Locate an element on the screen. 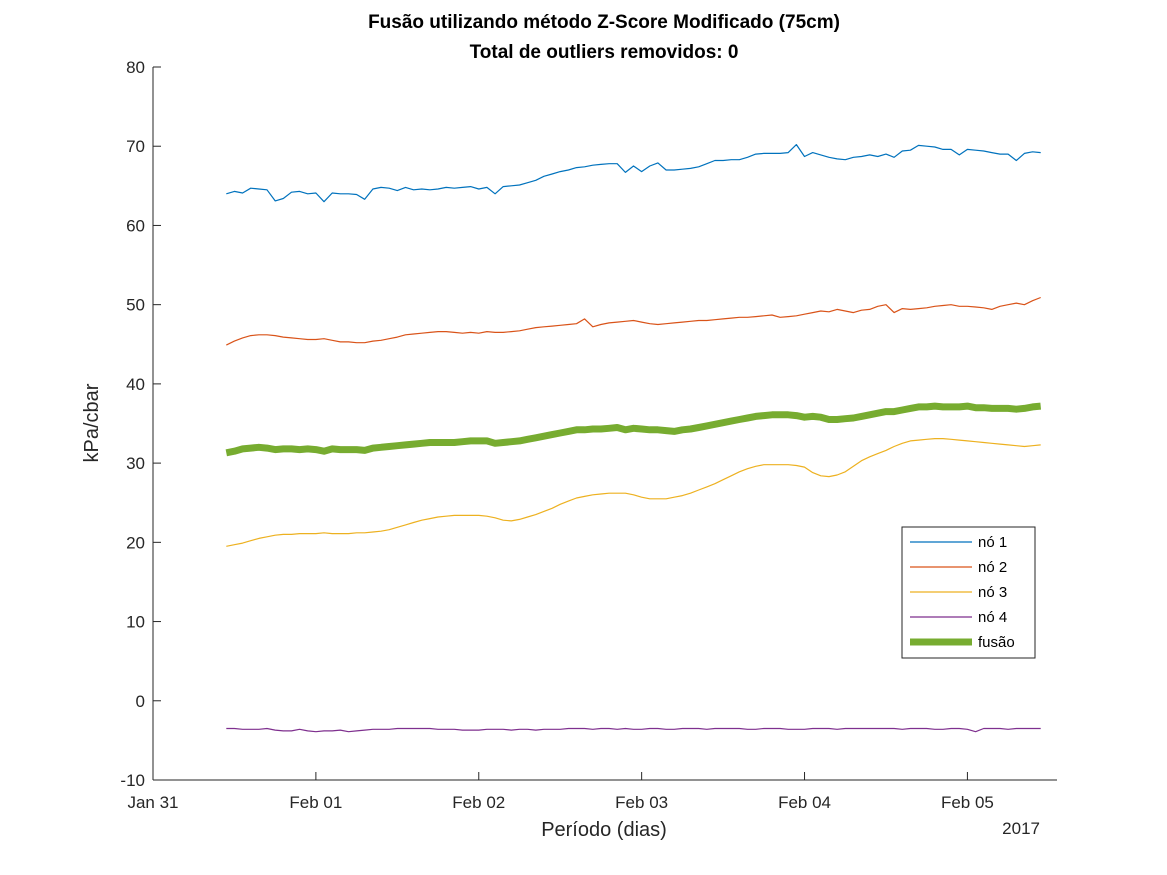  y-tick-label: 30 is located at coordinates (135, 463).